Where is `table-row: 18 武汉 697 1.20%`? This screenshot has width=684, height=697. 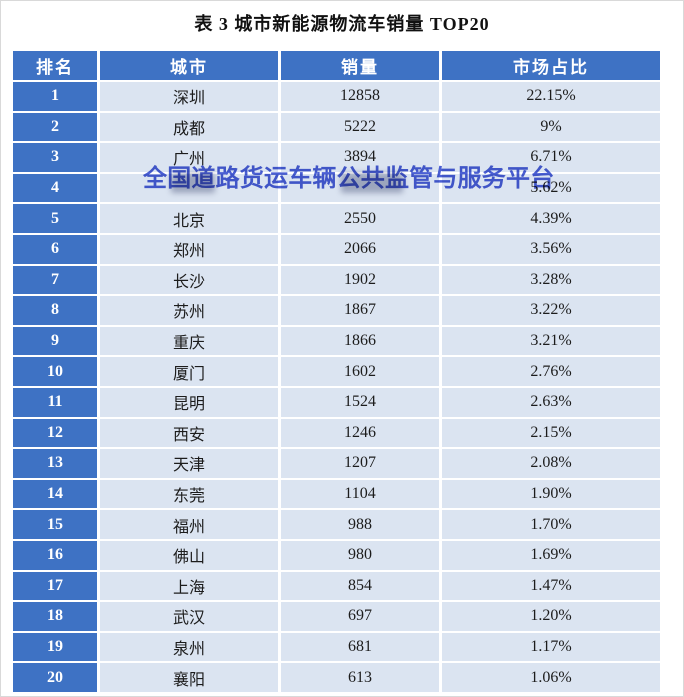 table-row: 18 武汉 697 1.20% is located at coordinates (336, 616).